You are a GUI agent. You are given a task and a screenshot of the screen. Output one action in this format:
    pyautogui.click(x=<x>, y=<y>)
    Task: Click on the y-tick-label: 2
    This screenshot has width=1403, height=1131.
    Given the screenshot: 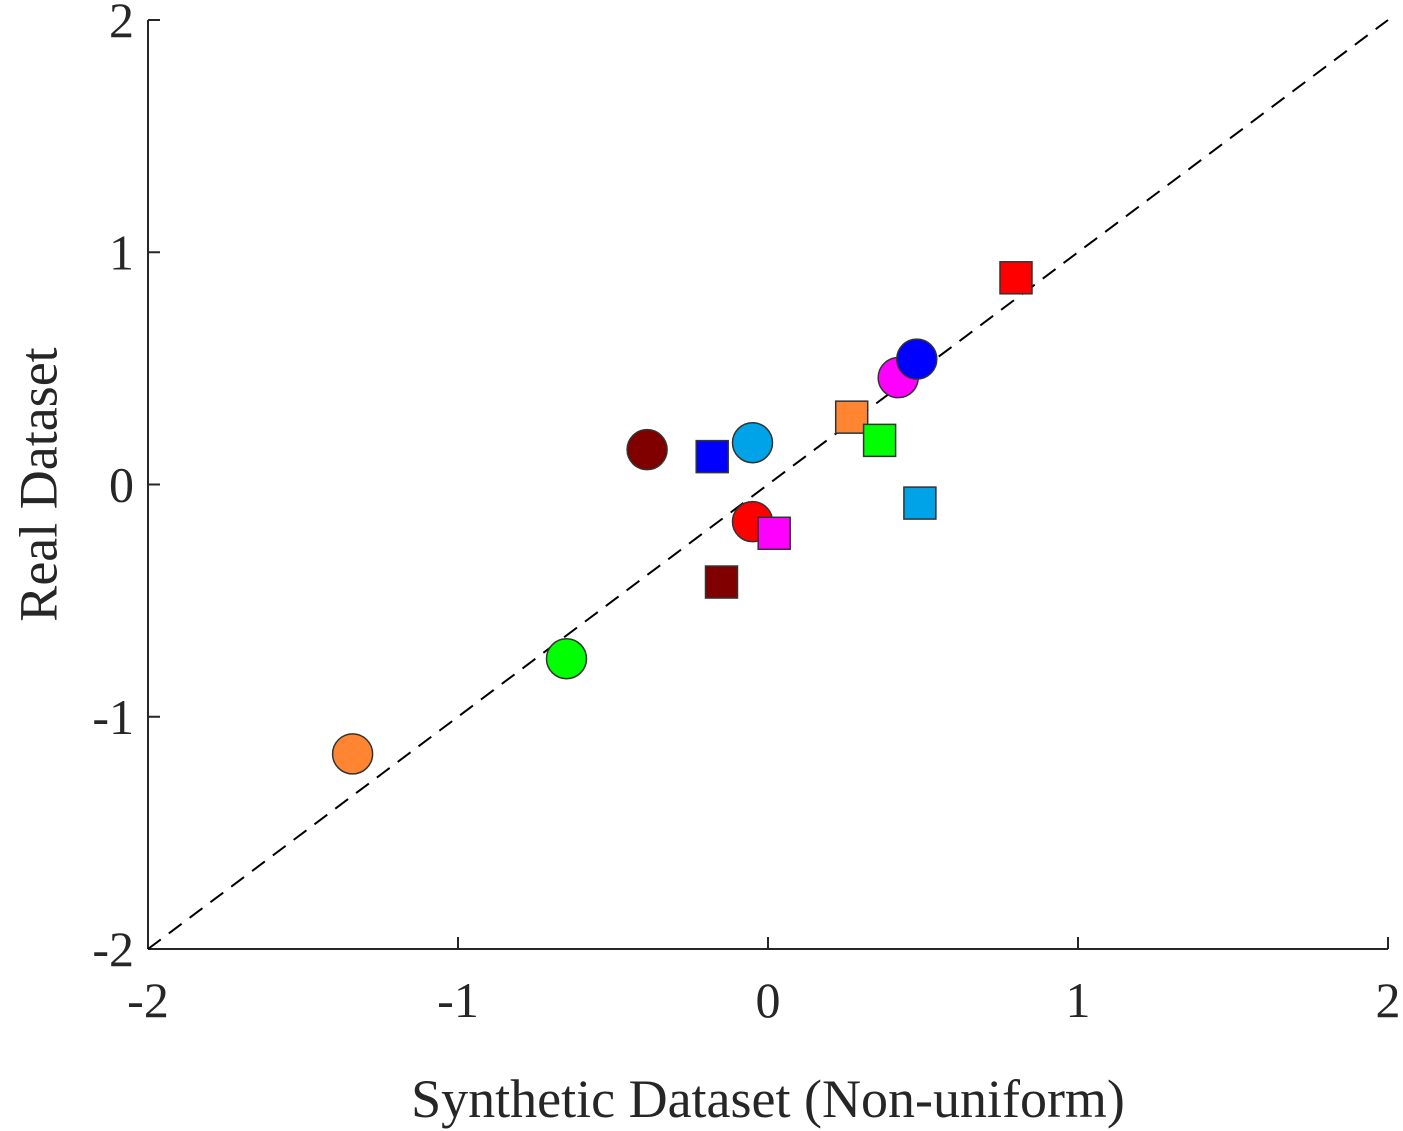 What is the action you would take?
    pyautogui.click(x=121, y=24)
    